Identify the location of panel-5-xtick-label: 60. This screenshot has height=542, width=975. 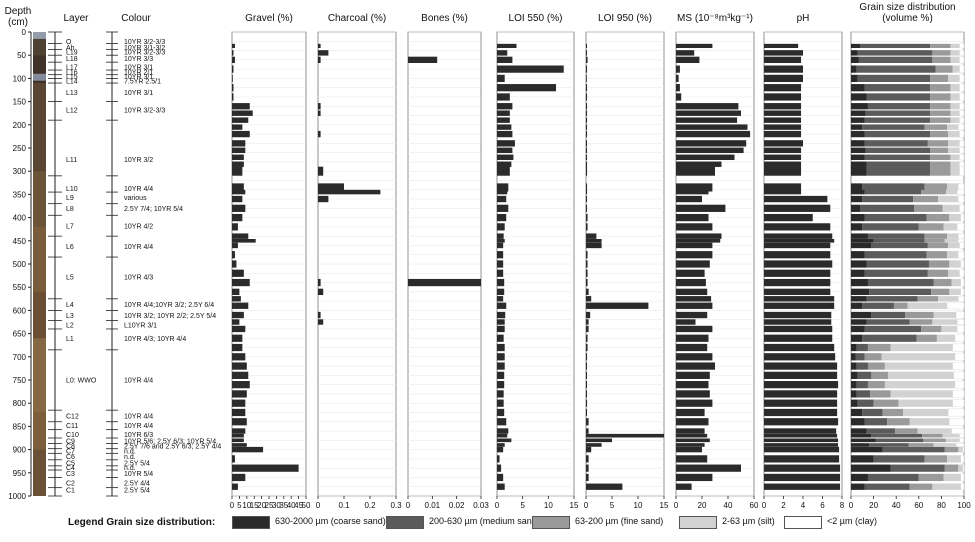
(754, 505).